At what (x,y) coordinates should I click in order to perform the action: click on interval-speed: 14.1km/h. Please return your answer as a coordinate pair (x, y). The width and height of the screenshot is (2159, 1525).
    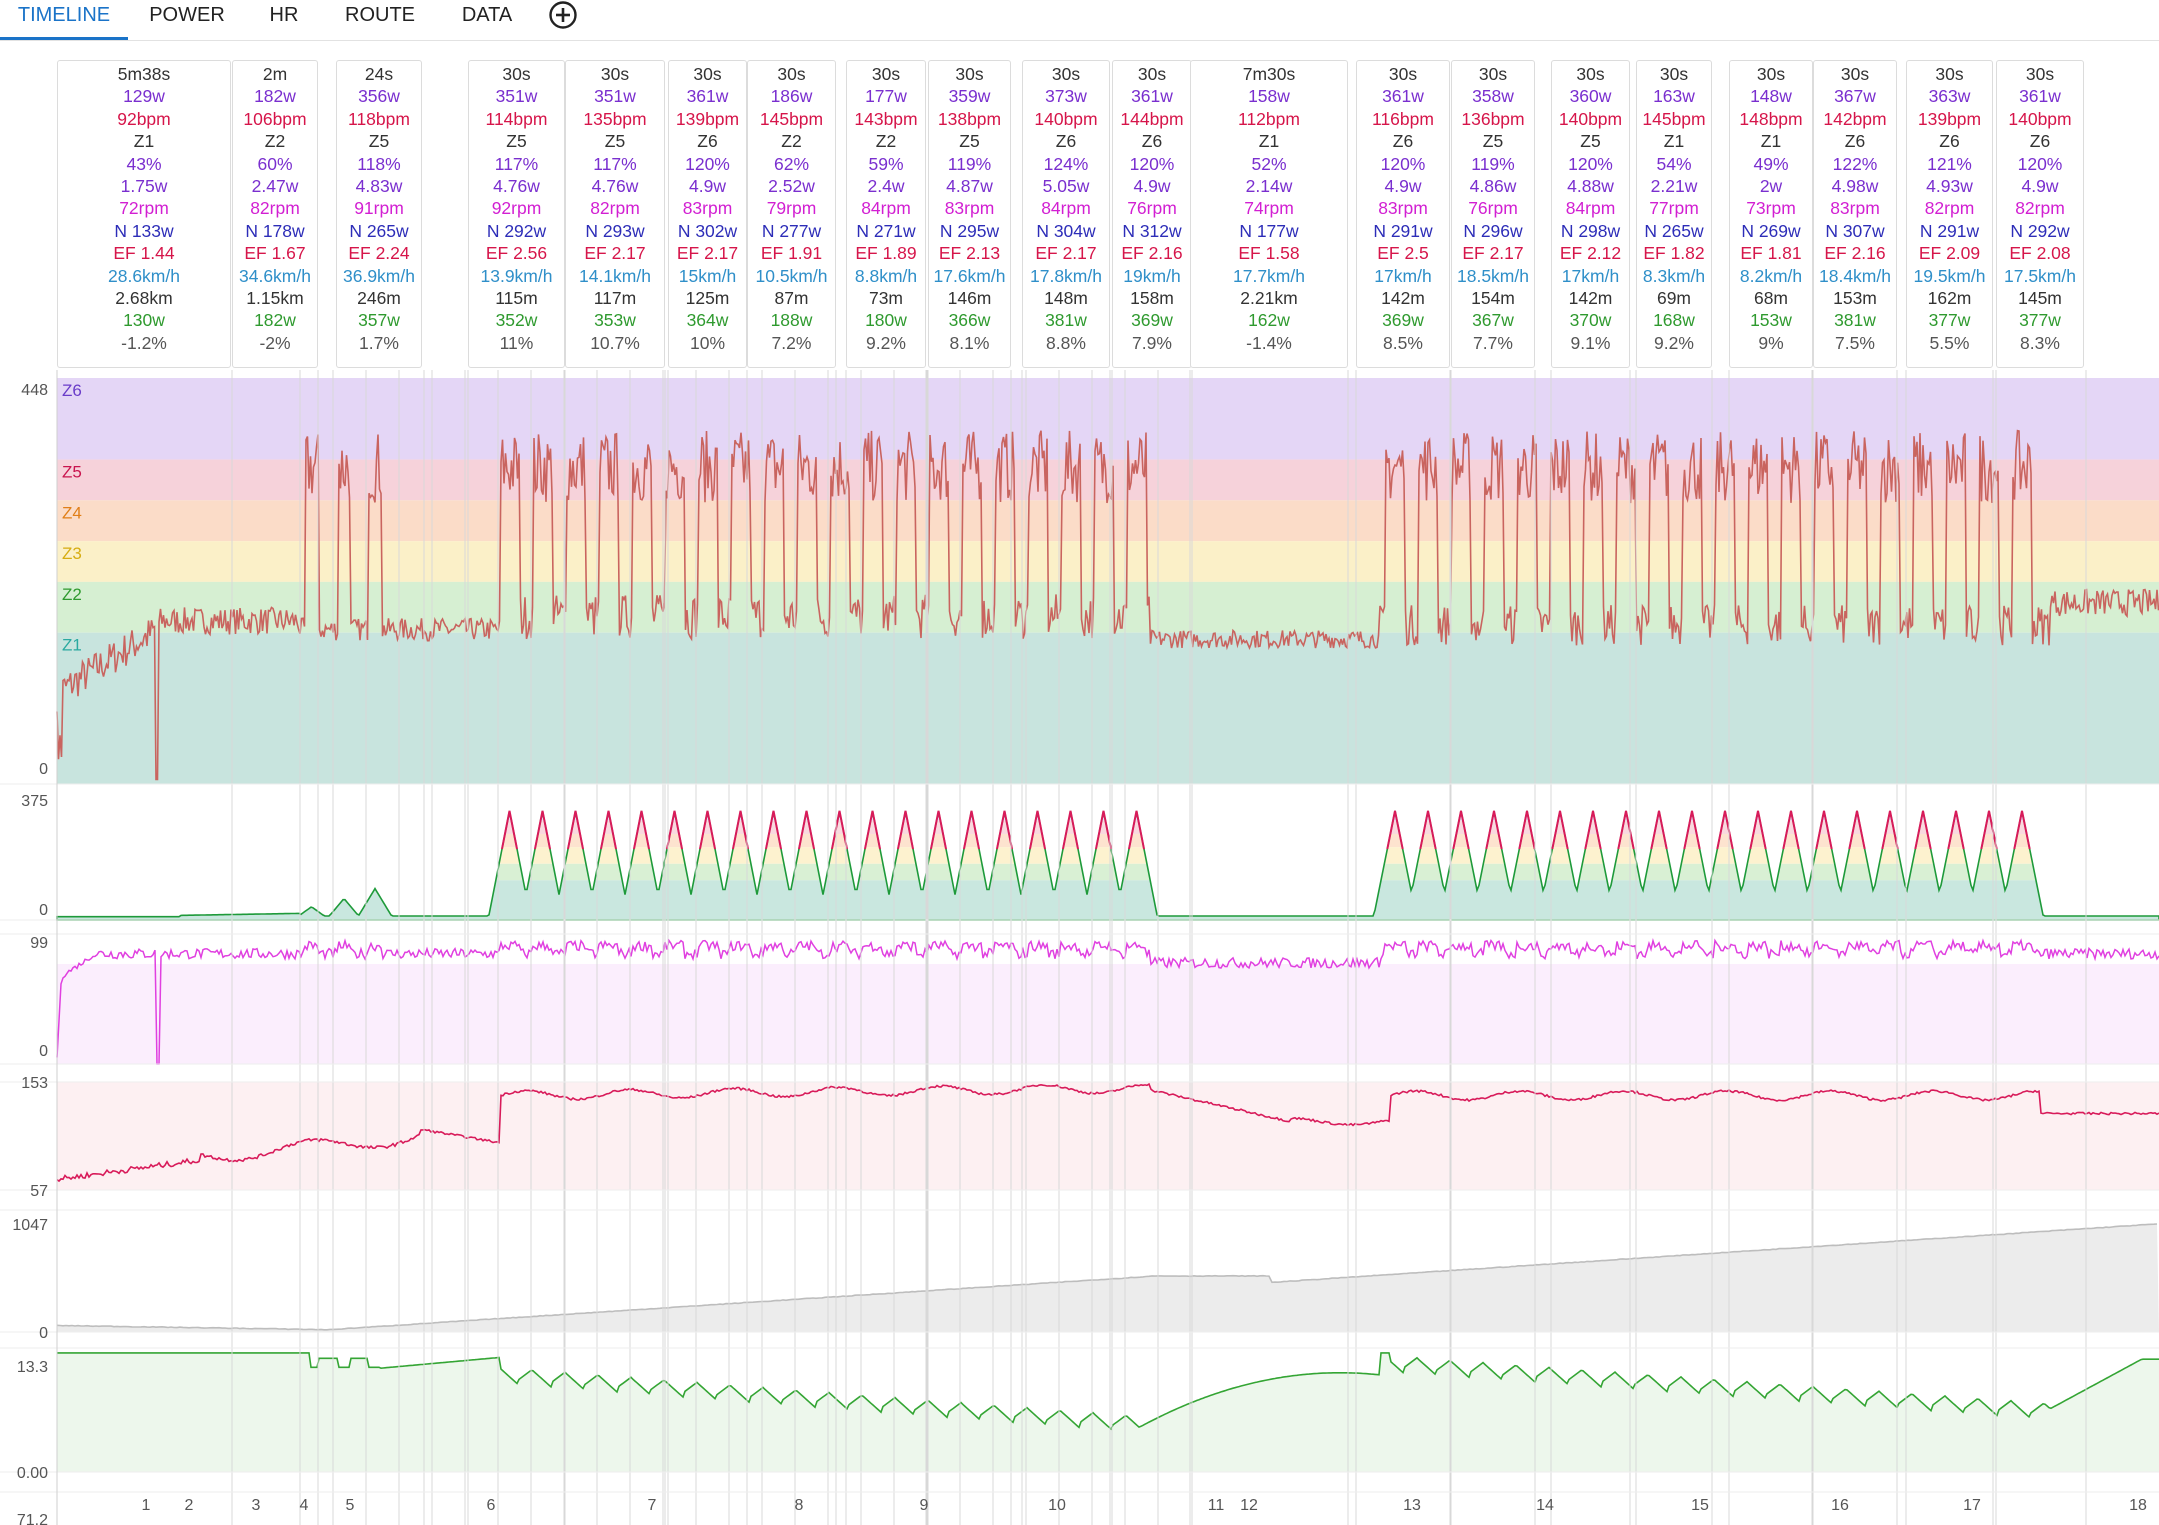
    Looking at the image, I should click on (615, 275).